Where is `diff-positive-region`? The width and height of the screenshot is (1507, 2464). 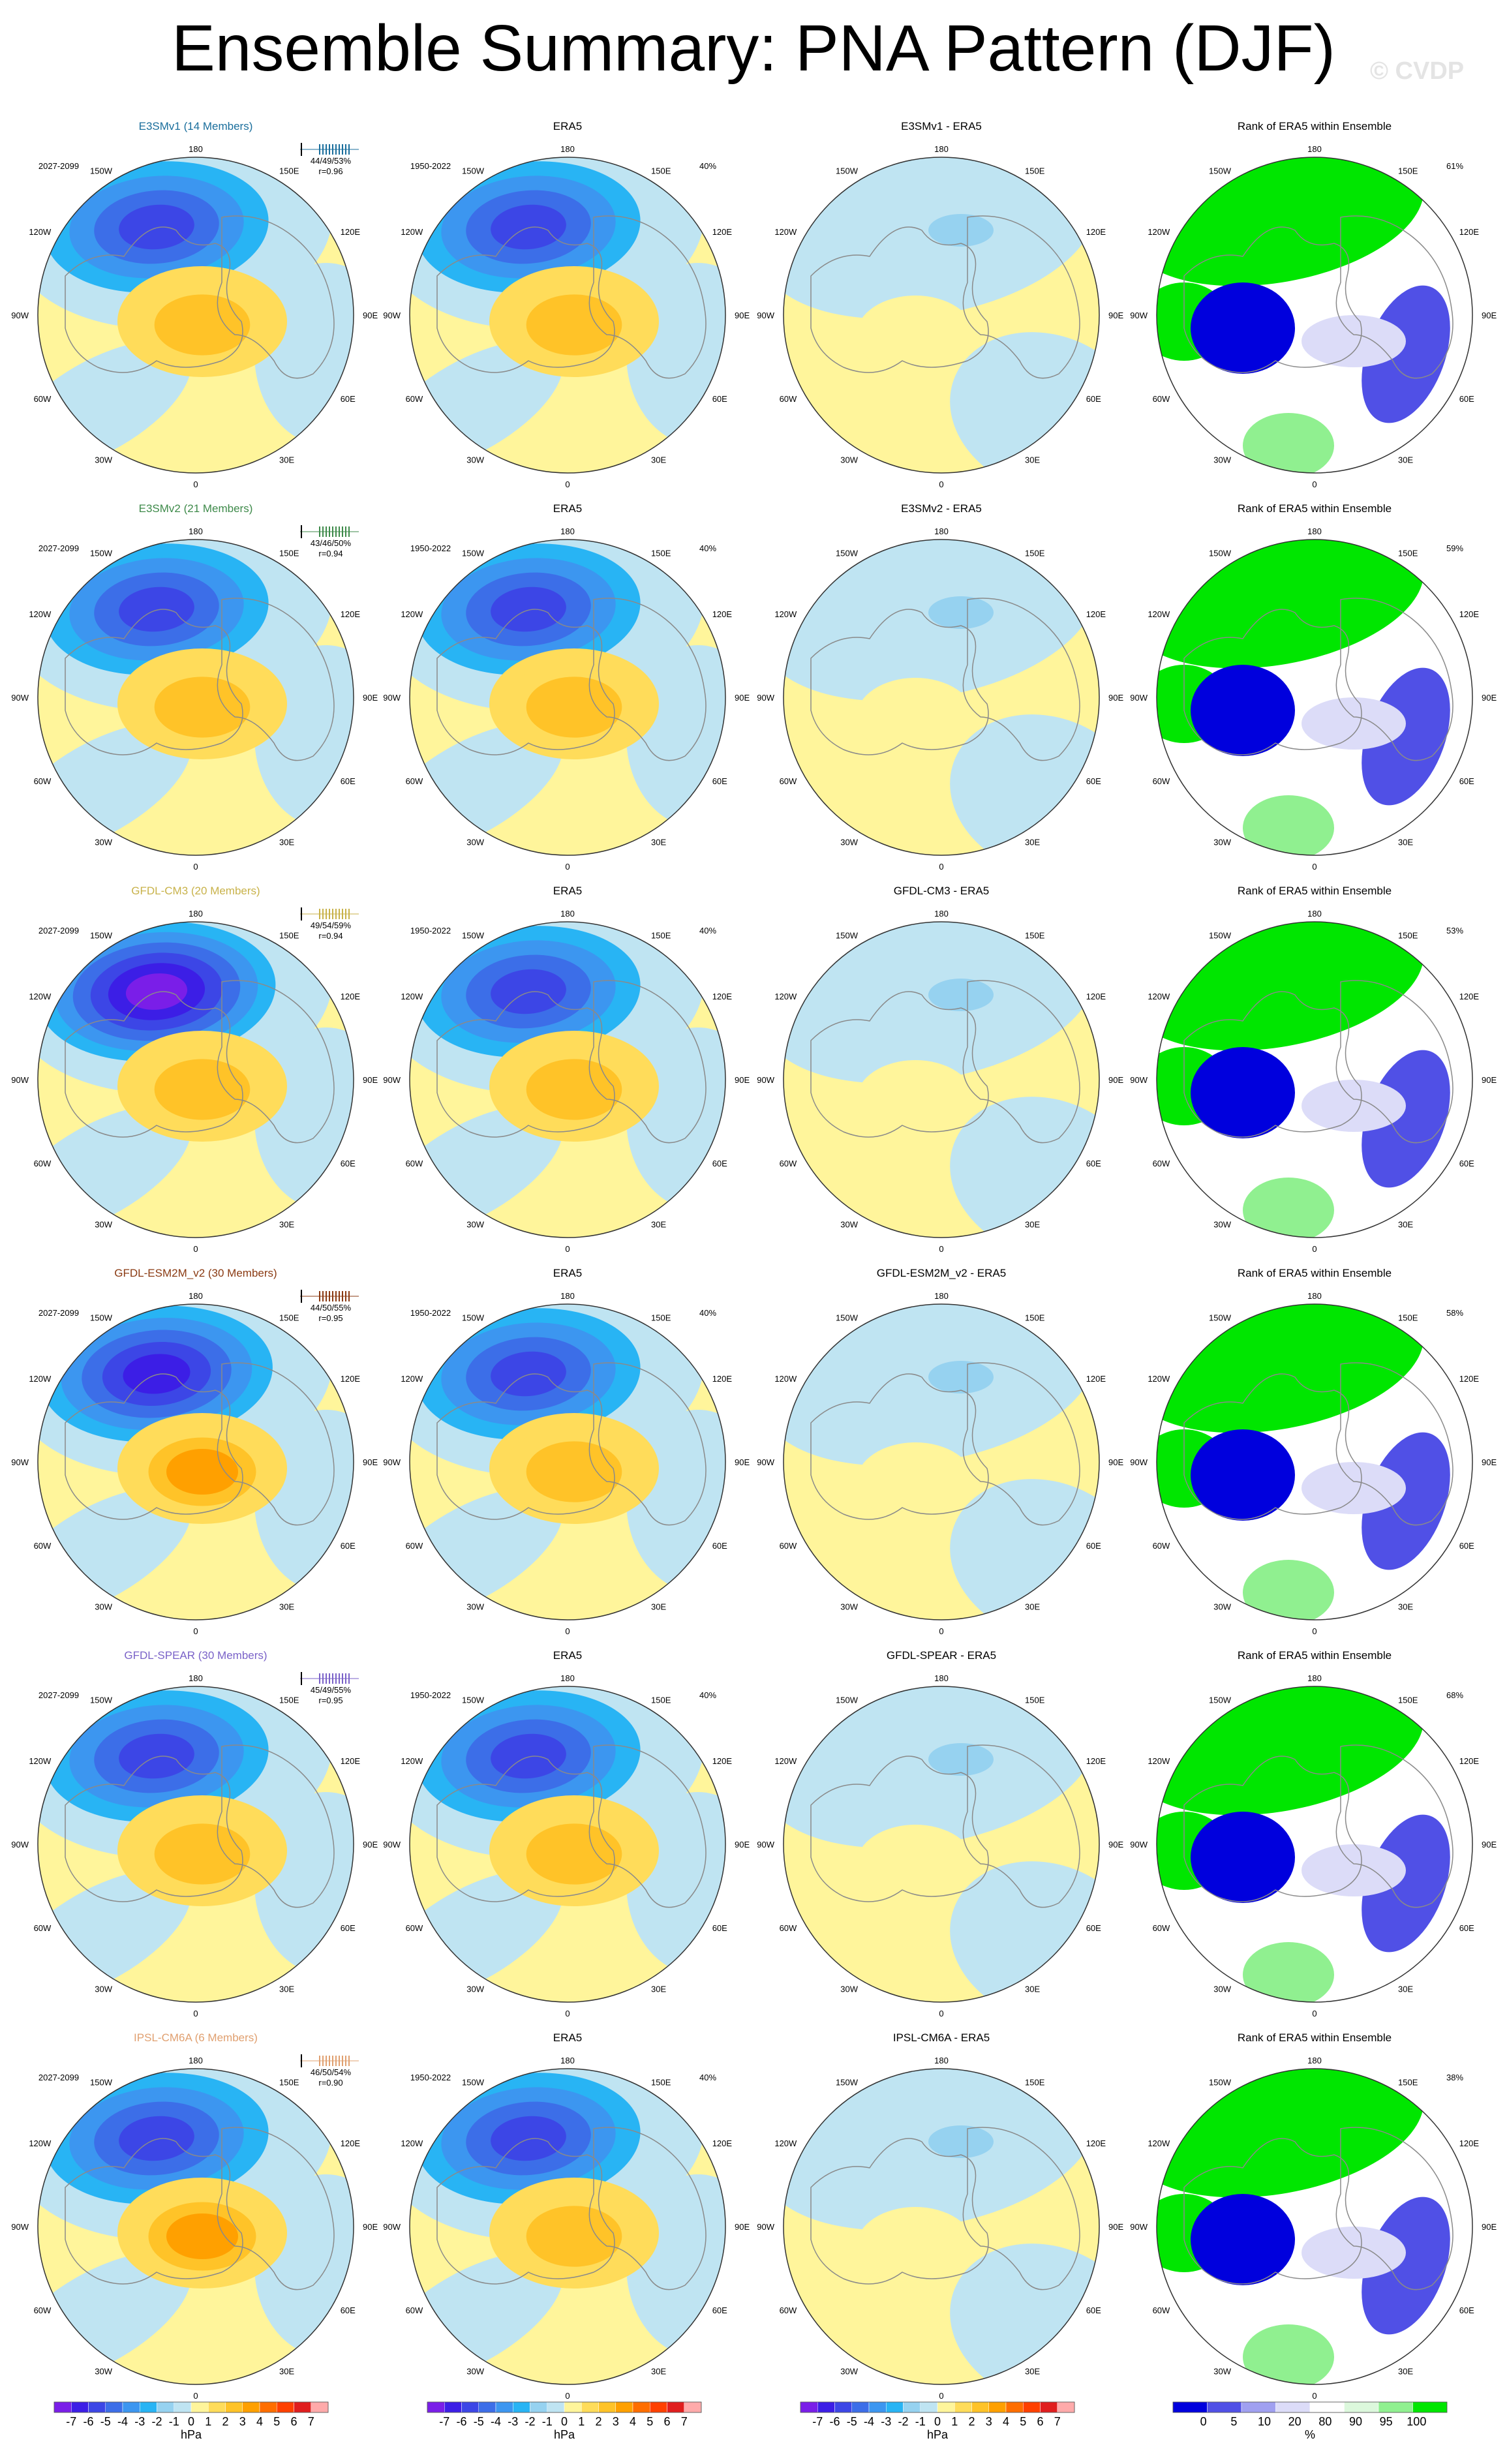 diff-positive-region is located at coordinates (915, 1864).